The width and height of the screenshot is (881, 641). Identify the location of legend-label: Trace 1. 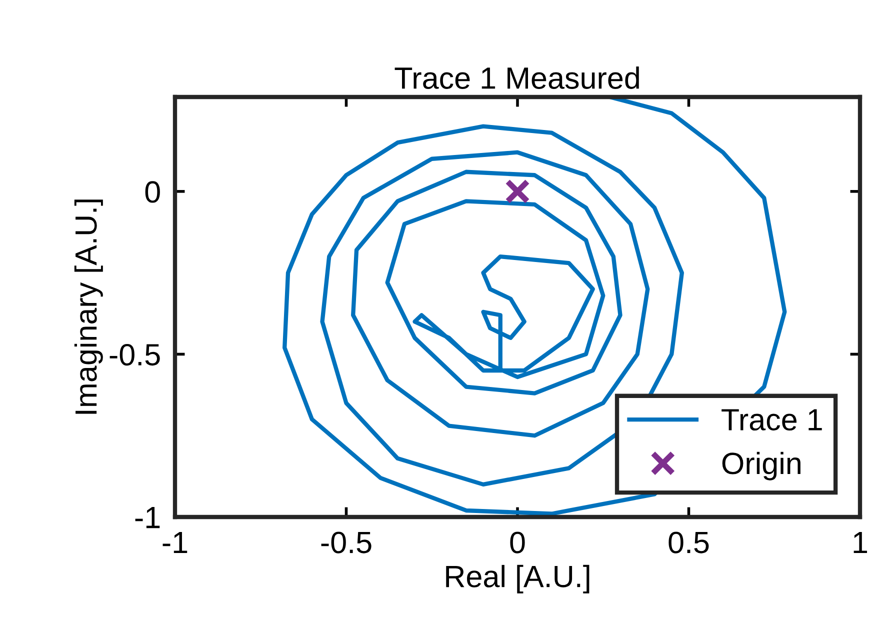
(772, 420).